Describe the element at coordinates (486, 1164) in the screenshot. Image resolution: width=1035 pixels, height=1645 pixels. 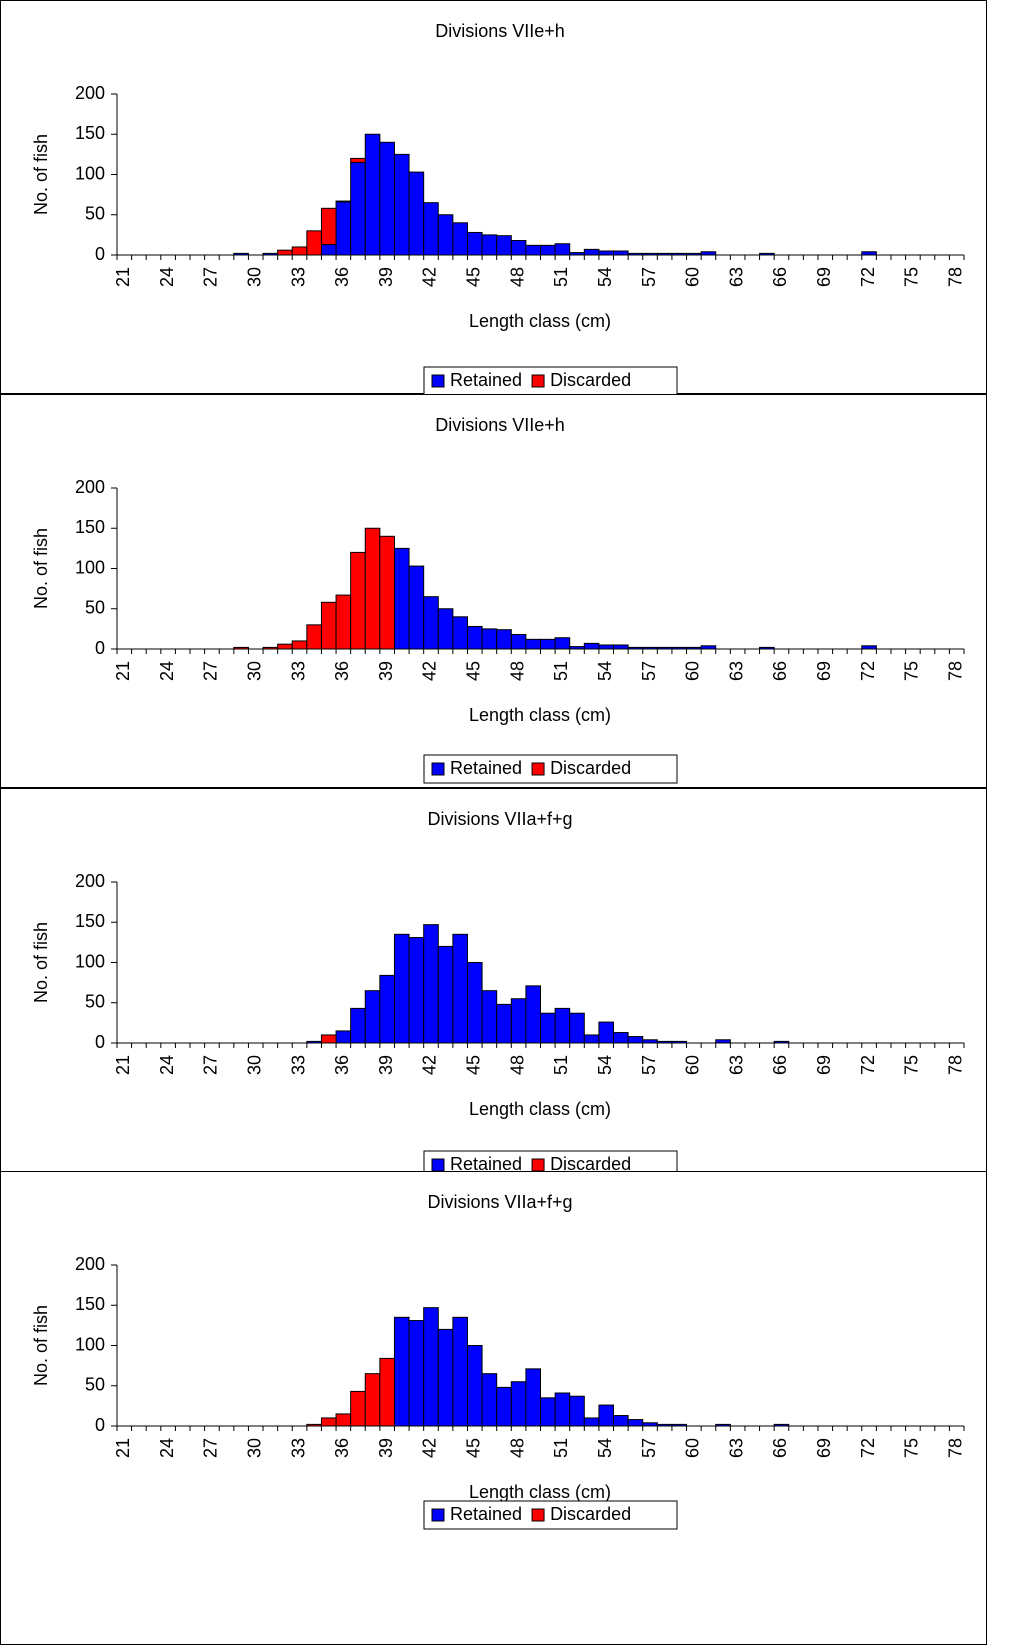
I see `legend-label: Retained` at that location.